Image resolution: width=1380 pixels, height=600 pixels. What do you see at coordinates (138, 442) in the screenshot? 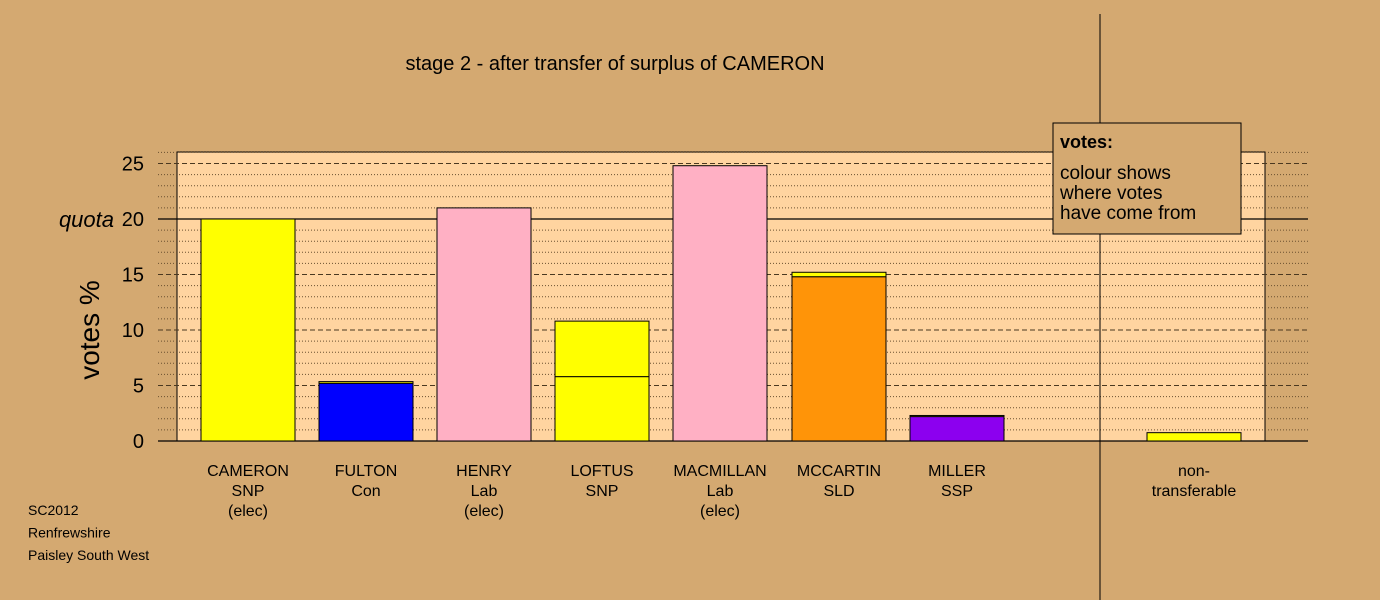
I see `y-tick-label: 0` at bounding box center [138, 442].